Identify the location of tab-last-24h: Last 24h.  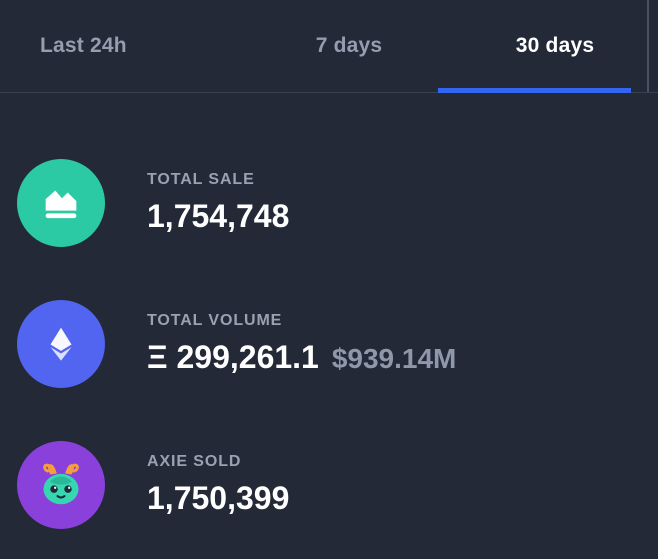
(123, 46).